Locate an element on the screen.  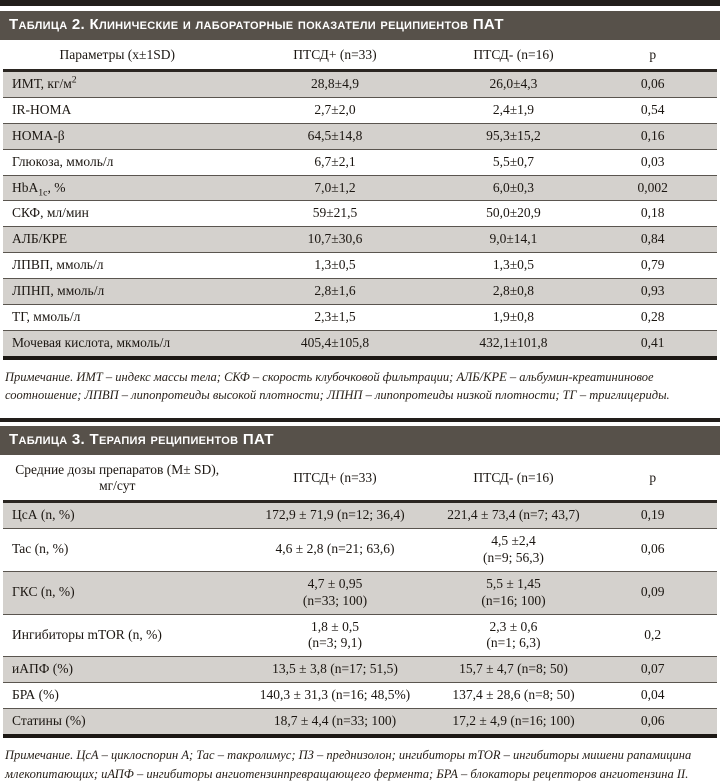
p-value-cell: 0,18 is located at coordinates (652, 213).